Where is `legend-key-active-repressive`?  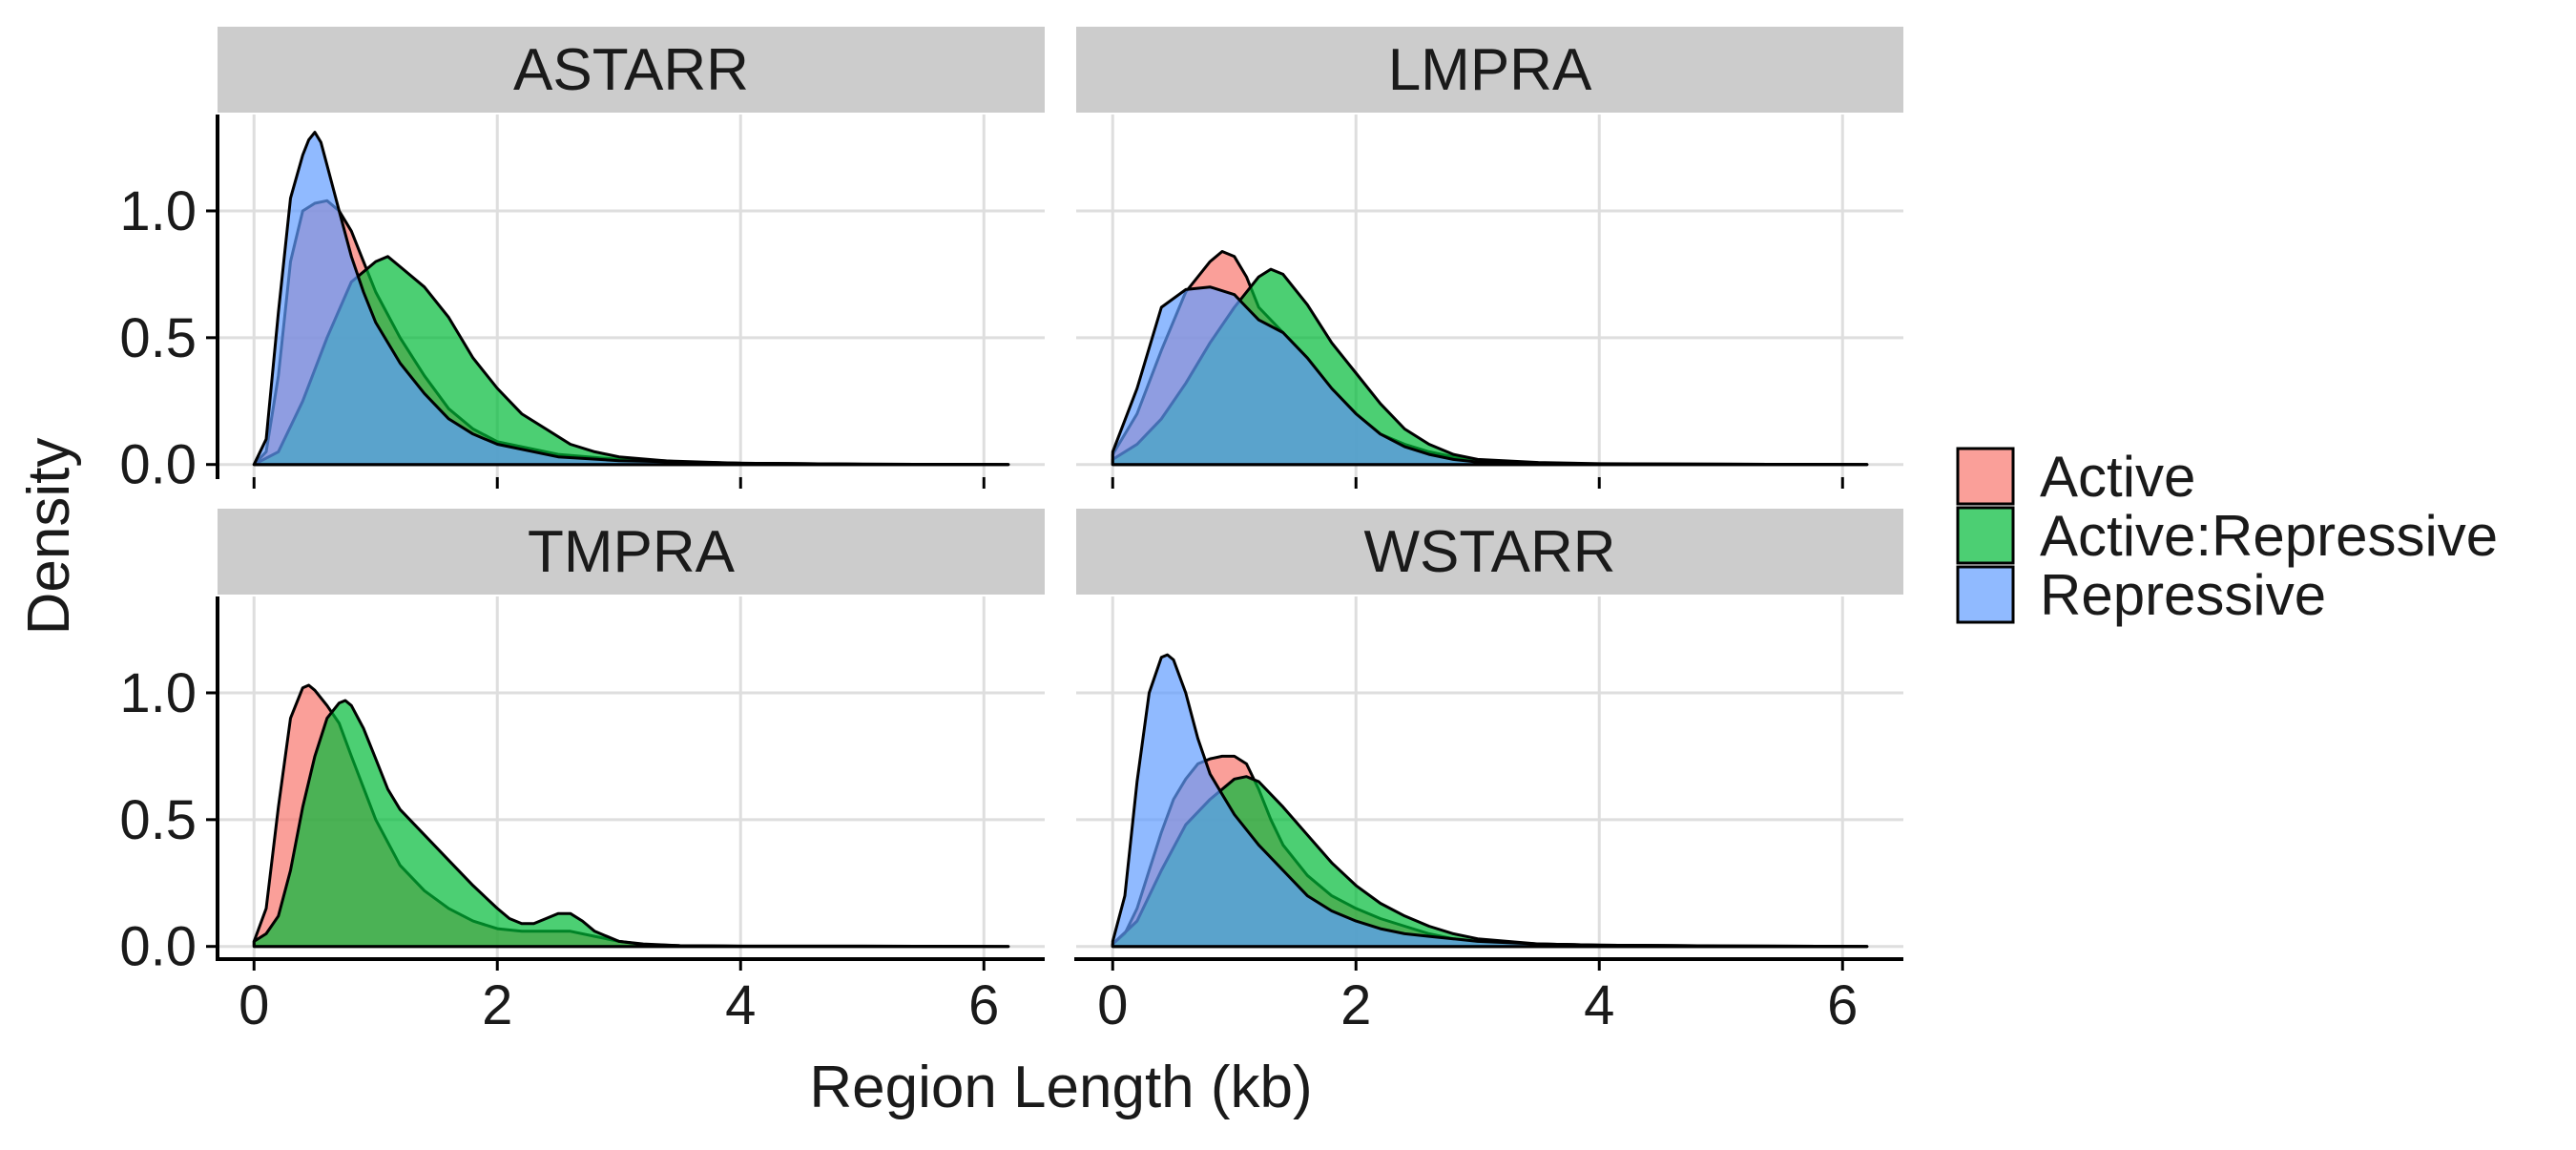 legend-key-active-repressive is located at coordinates (1985, 535).